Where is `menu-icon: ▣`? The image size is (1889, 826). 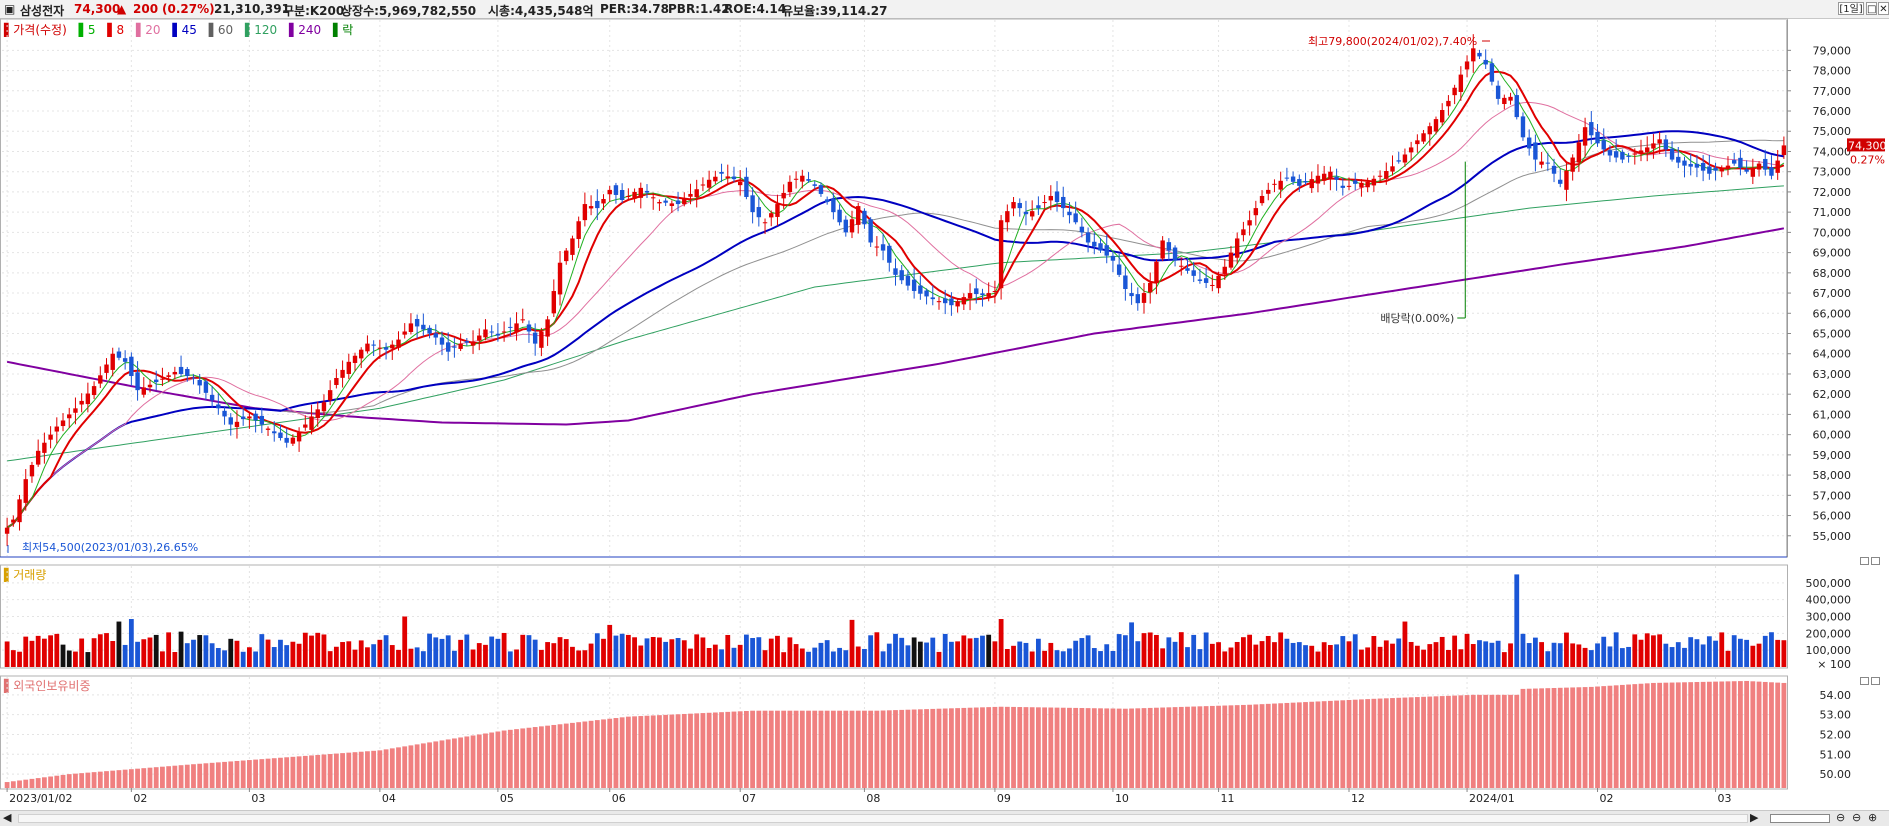 menu-icon: ▣ is located at coordinates (10, 9).